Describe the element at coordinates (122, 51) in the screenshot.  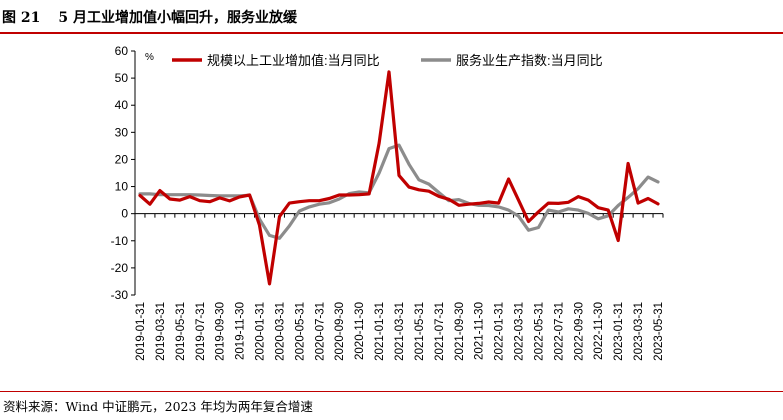
I see `y-tick-label: 60` at that location.